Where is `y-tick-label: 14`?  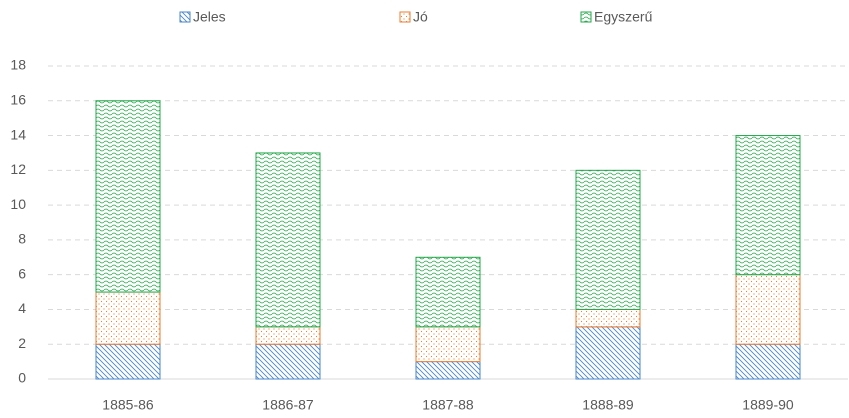 y-tick-label: 14 is located at coordinates (18, 134).